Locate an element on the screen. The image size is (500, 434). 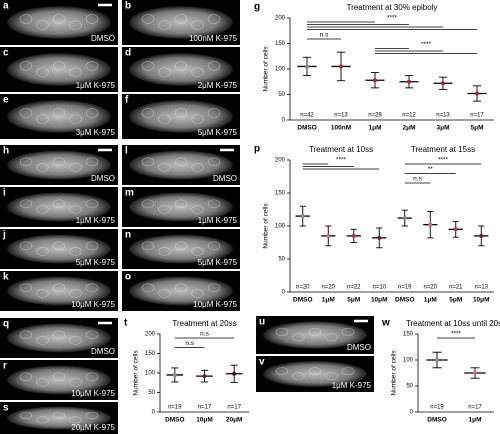
significance-label: **** is located at coordinates (426, 44).